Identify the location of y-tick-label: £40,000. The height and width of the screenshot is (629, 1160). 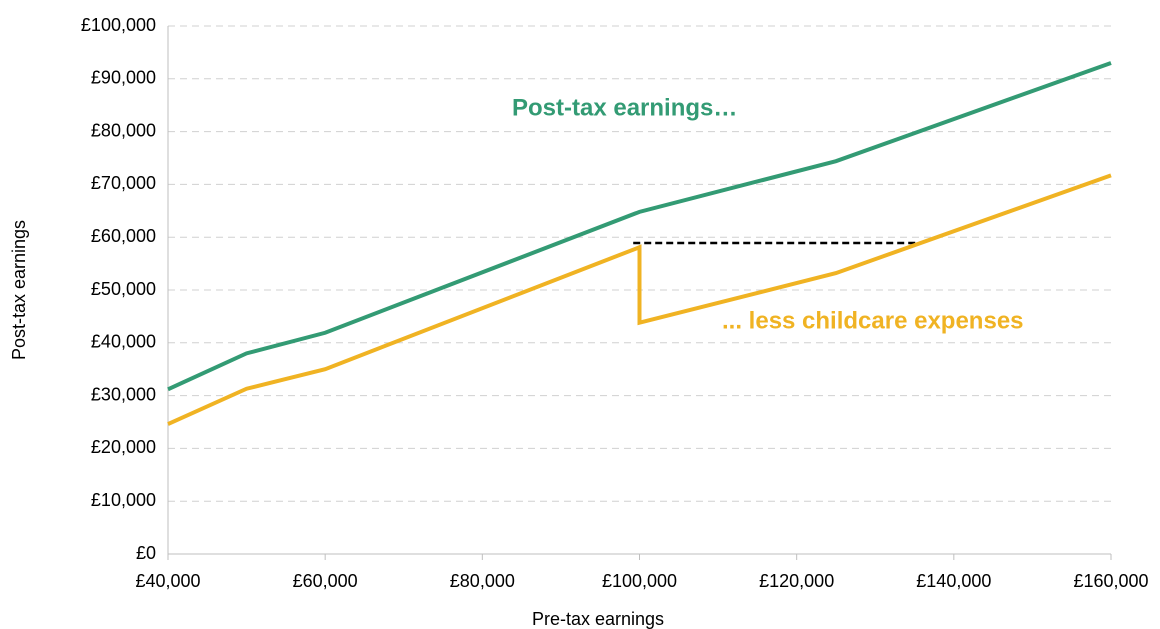
(123, 342).